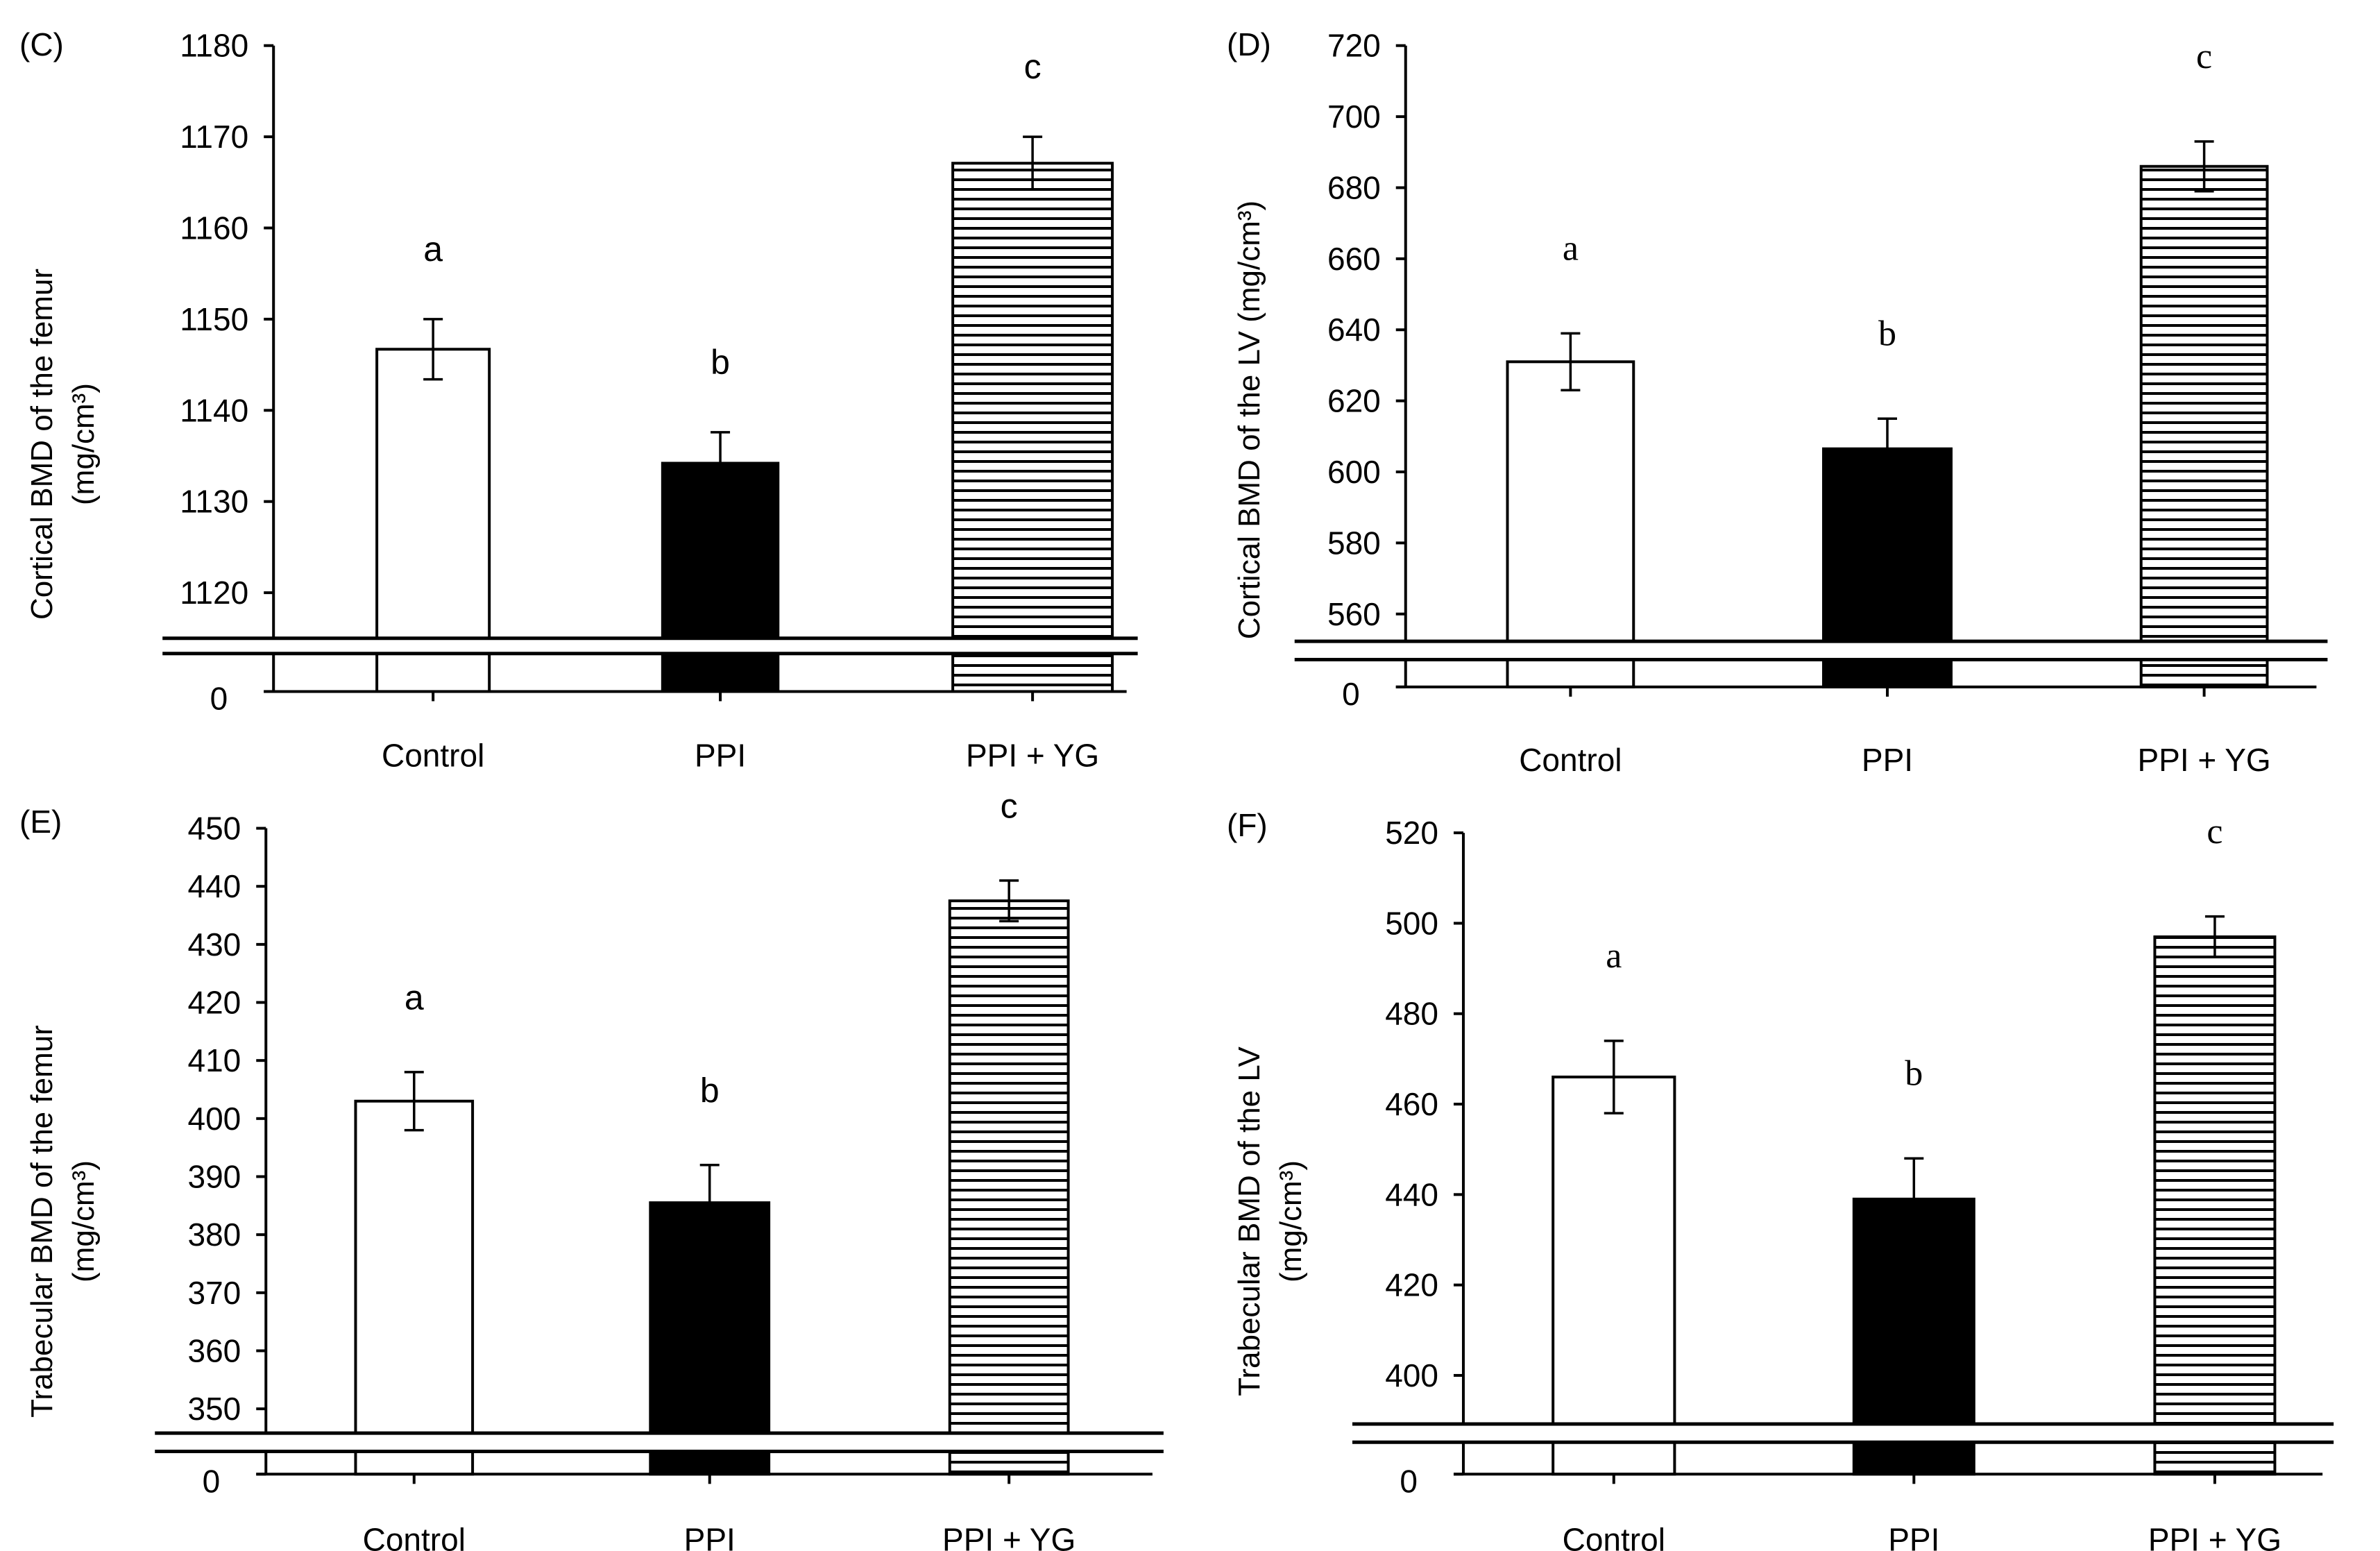 This screenshot has height=1551, width=2380. I want to click on y-tick-label: 620, so click(1354, 401).